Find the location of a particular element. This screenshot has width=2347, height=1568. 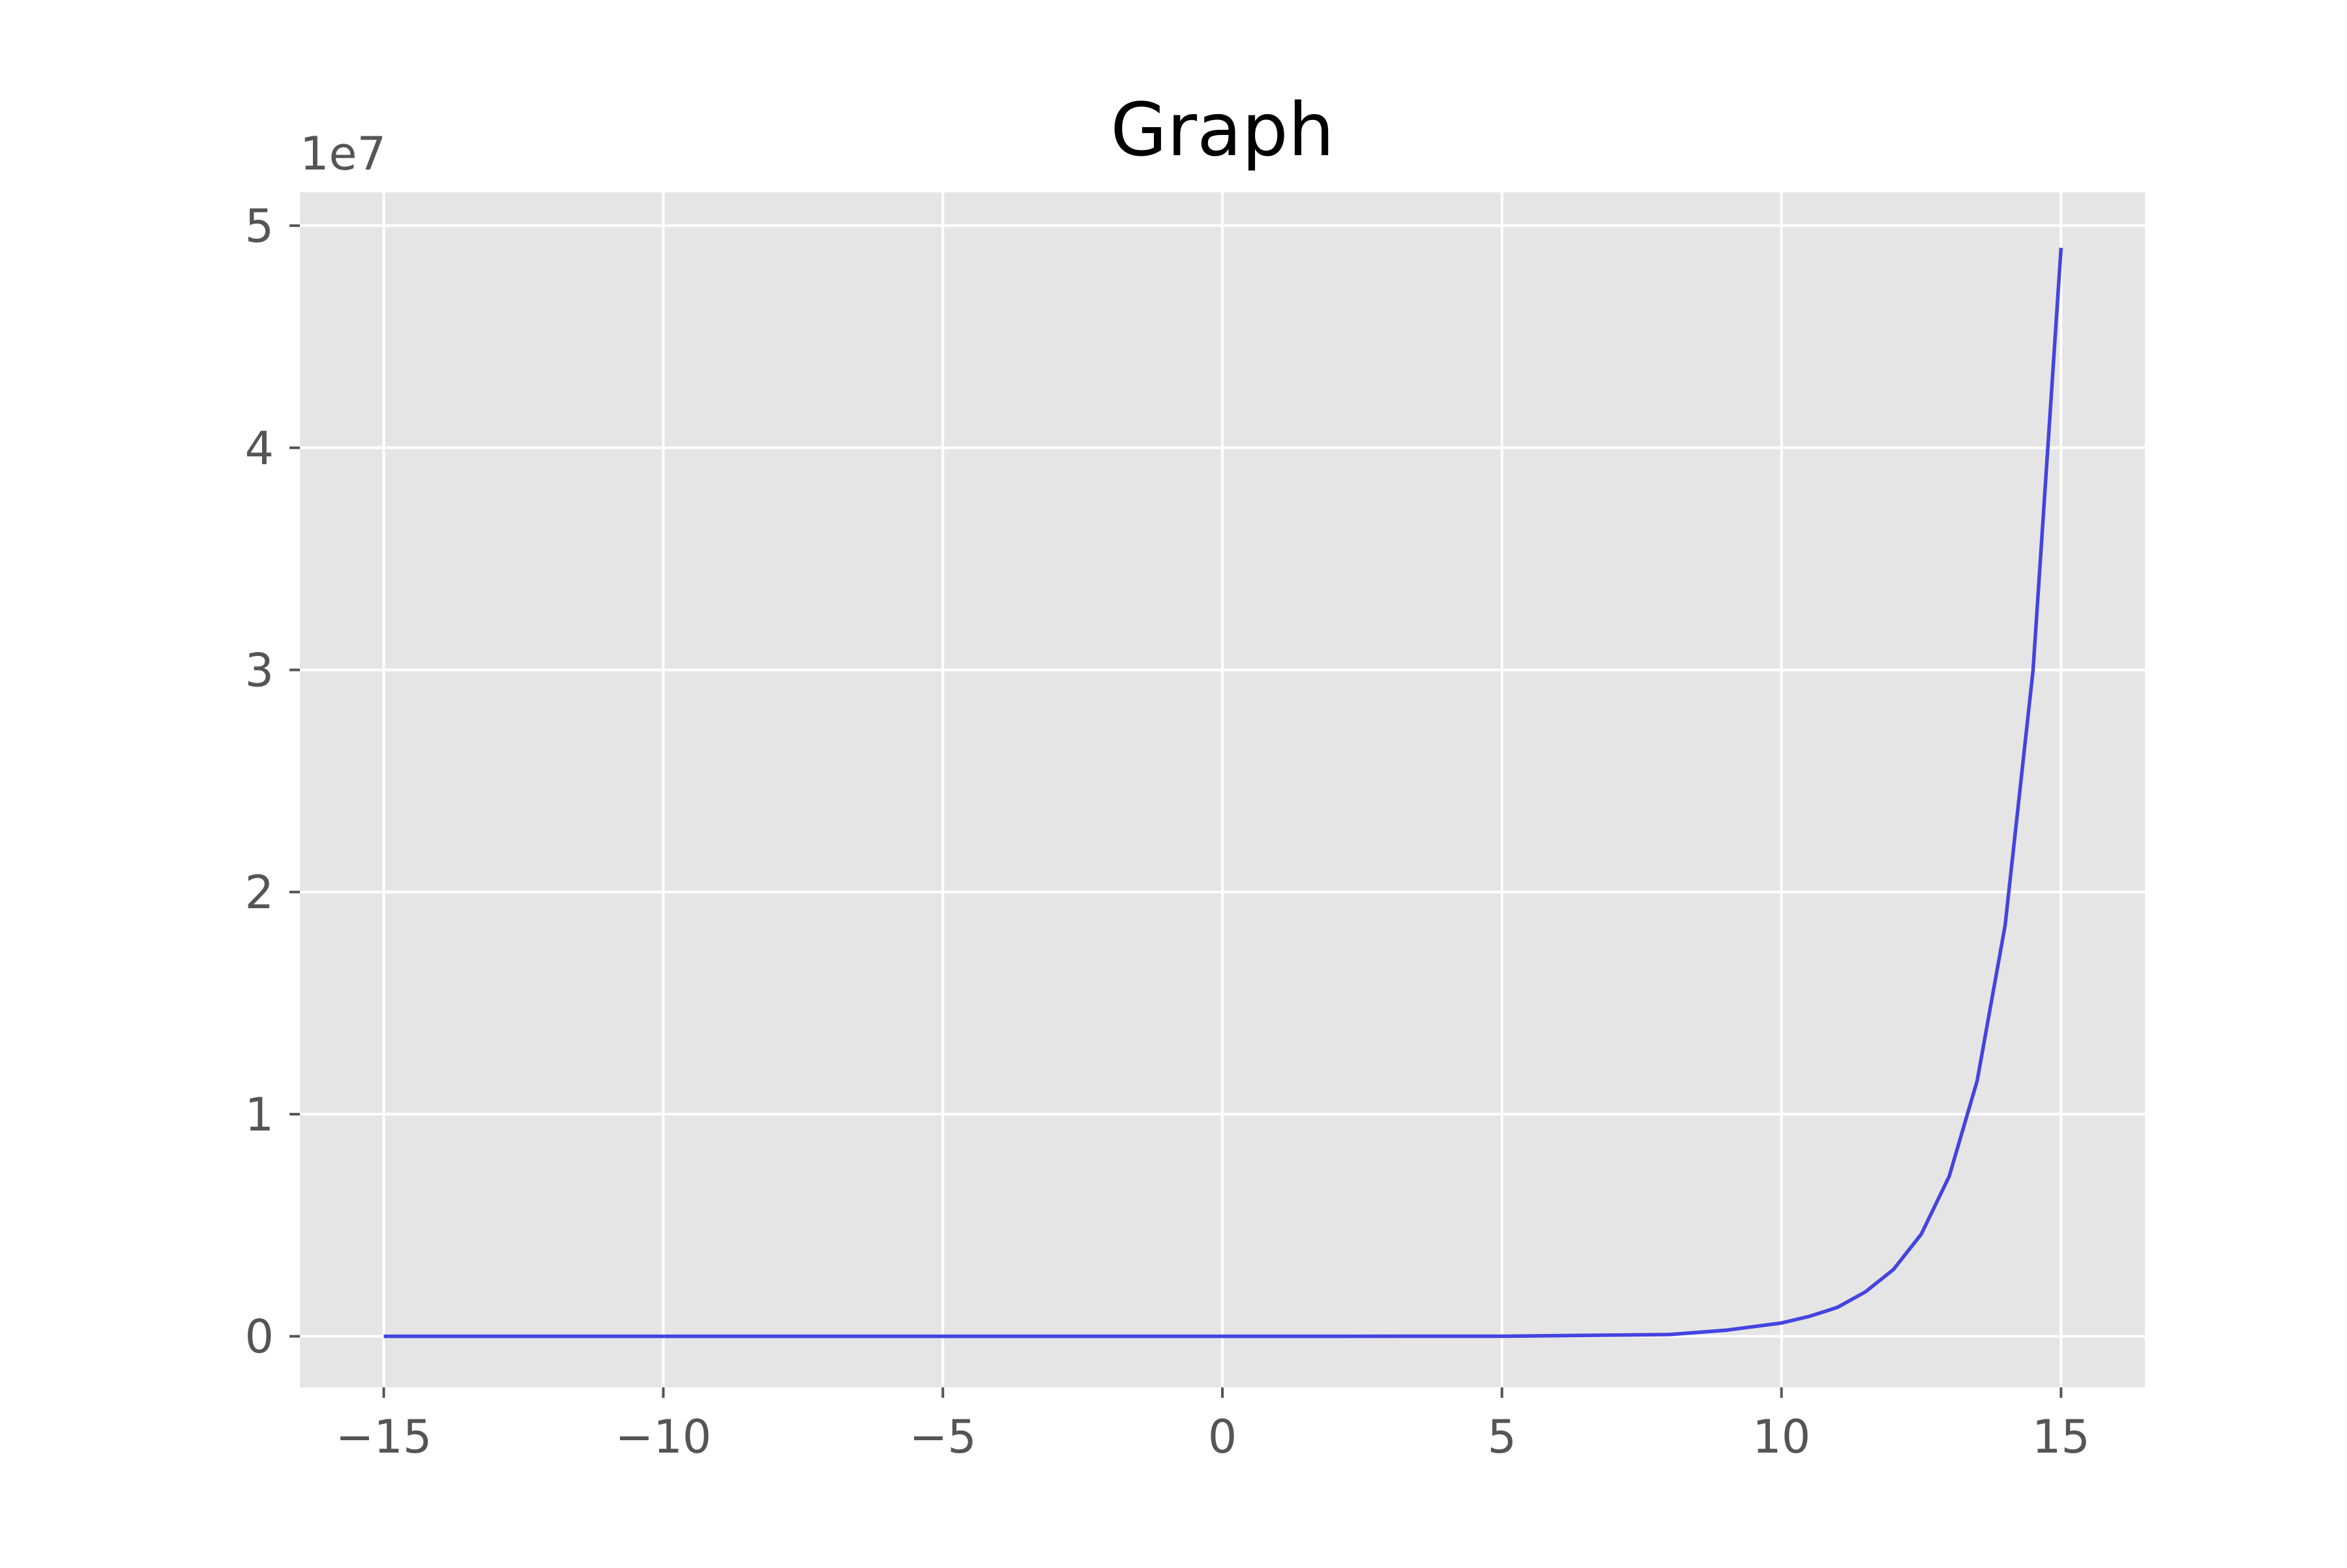

y-tick-label: 5 is located at coordinates (259, 226).